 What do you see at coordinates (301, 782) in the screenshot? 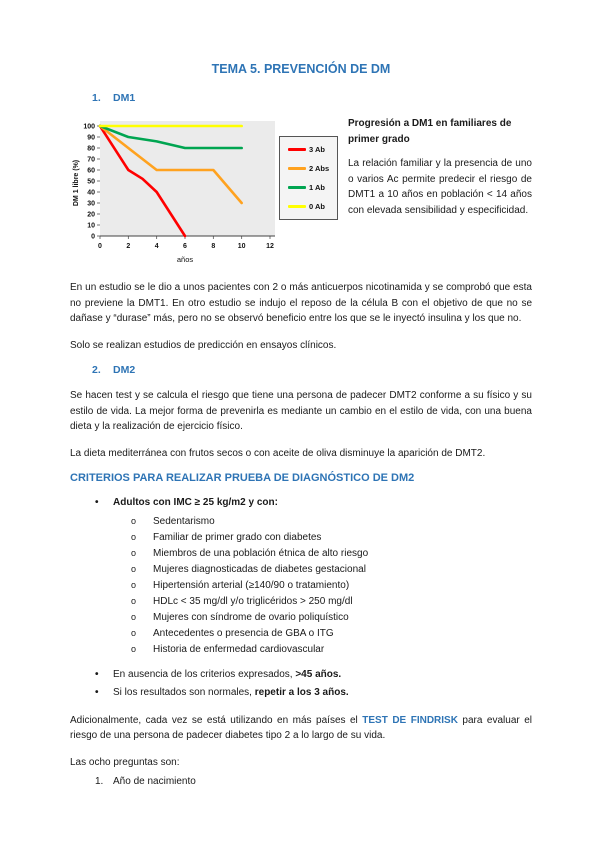
I see `numbered-item-birthyear: 1. Año de nacimiento` at bounding box center [301, 782].